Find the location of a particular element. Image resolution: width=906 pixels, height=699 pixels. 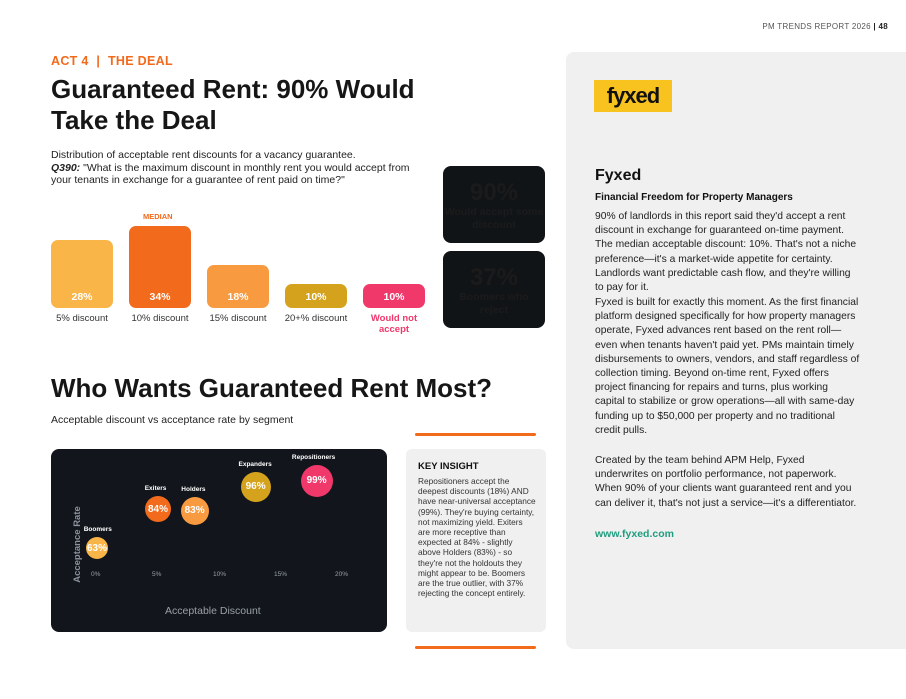

stat-label: Would accept some discount is located at coordinates (494, 218).